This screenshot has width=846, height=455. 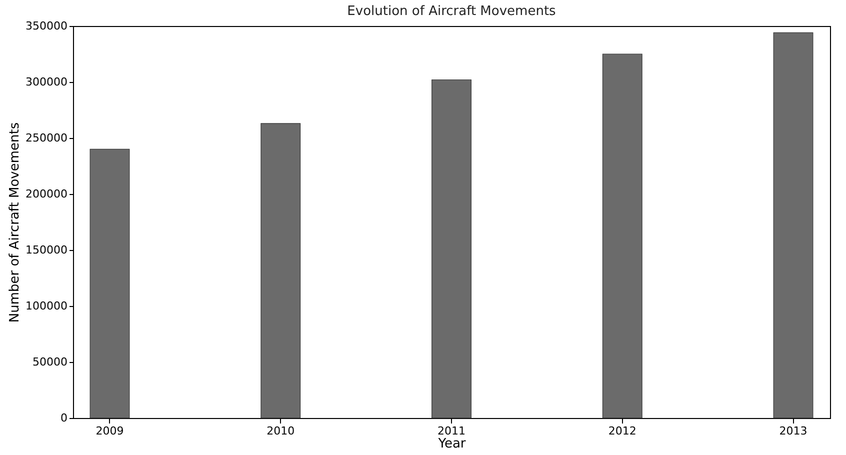 What do you see at coordinates (280, 431) in the screenshot?
I see `x-tick-label: 2010` at bounding box center [280, 431].